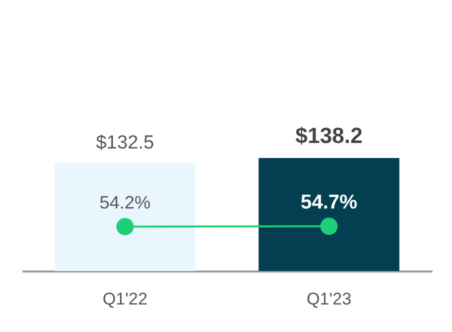 The height and width of the screenshot is (332, 452). Describe the element at coordinates (329, 135) in the screenshot. I see `data-label: $138.2` at that location.